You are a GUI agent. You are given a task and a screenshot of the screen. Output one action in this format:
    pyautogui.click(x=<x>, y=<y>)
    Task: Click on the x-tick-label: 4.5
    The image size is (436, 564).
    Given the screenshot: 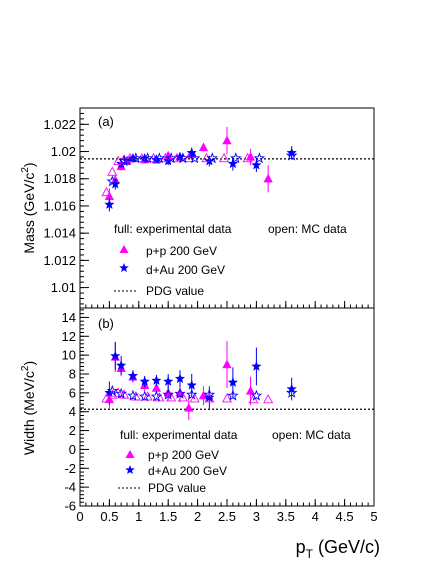 What is the action you would take?
    pyautogui.click(x=345, y=516)
    